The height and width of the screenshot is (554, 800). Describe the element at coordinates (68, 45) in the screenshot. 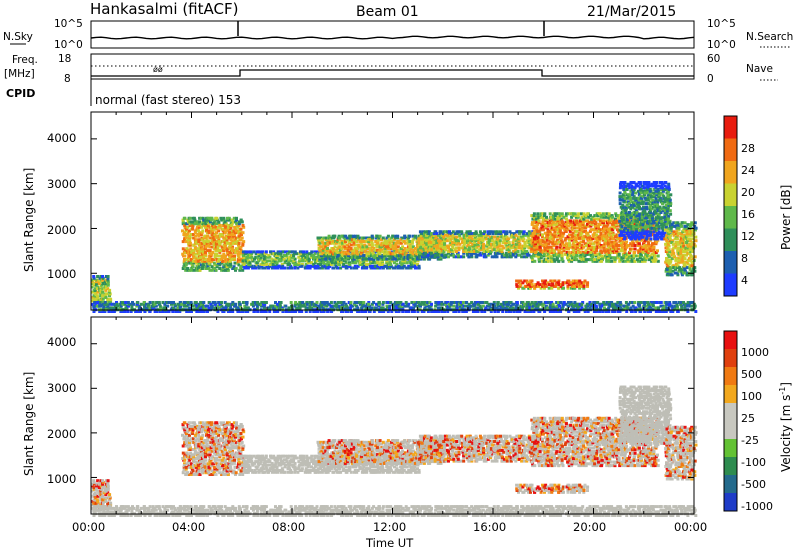

I see `noise-tick-low-left: 10^0` at that location.